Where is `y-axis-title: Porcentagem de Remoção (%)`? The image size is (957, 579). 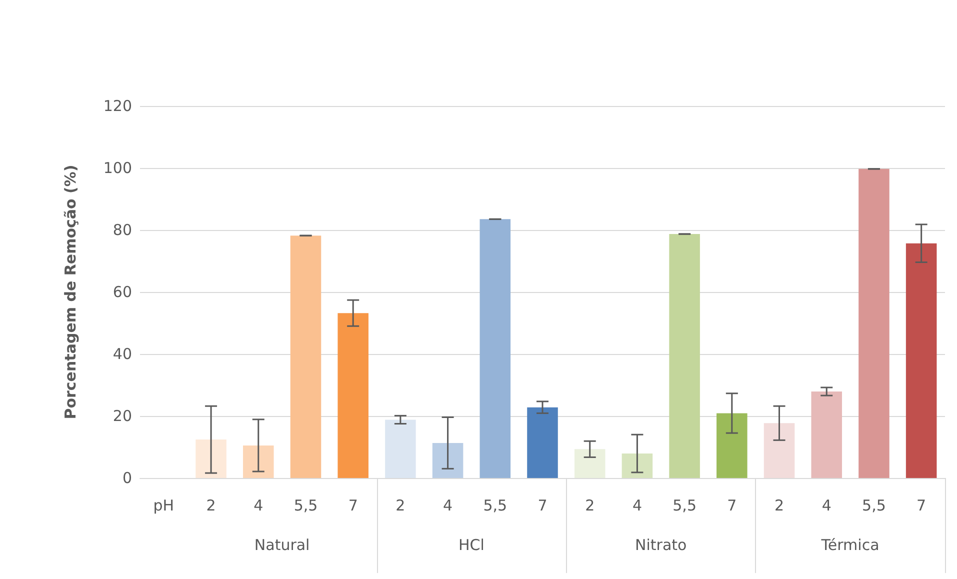 y-axis-title: Porcentagem de Remoção (%) is located at coordinates (71, 292).